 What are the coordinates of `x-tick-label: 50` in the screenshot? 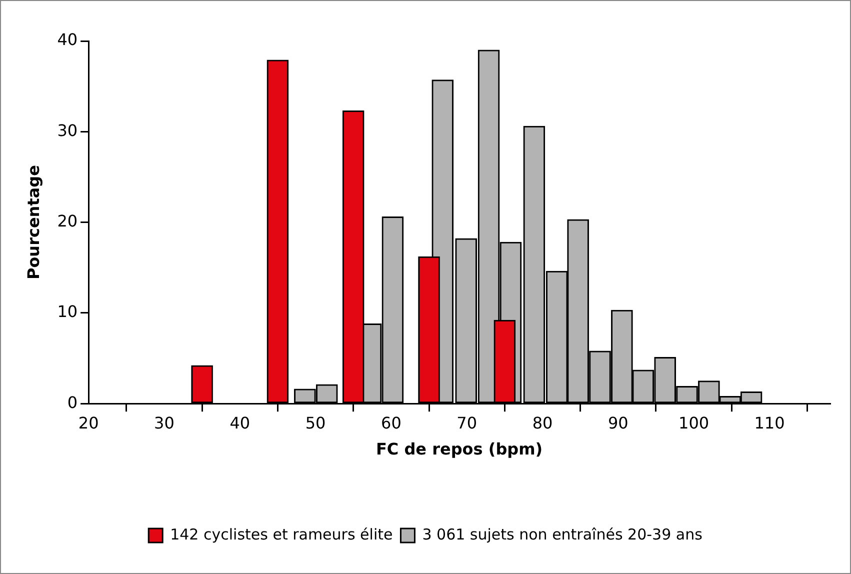 It's located at (315, 422).